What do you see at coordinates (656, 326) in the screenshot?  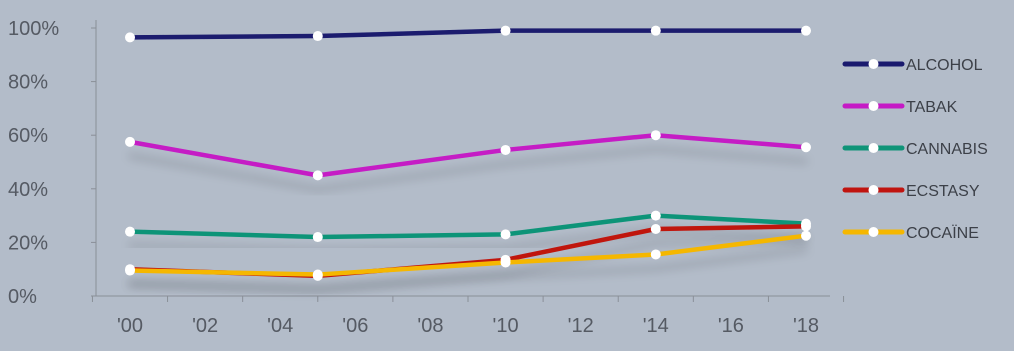 I see `x-tick-label: '14` at bounding box center [656, 326].